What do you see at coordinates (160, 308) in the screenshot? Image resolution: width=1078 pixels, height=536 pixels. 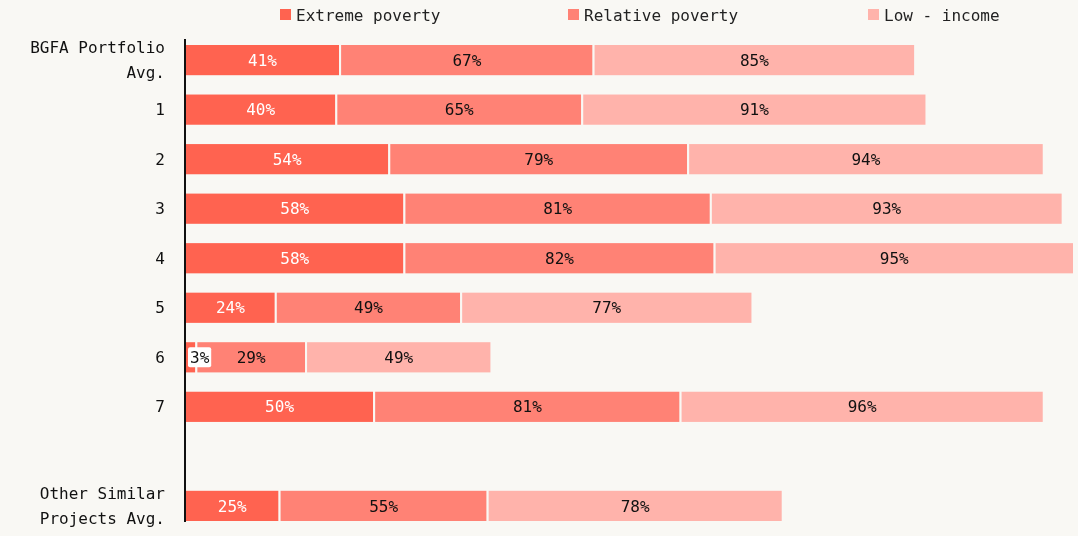 I see `y-tick-label: 5` at bounding box center [160, 308].